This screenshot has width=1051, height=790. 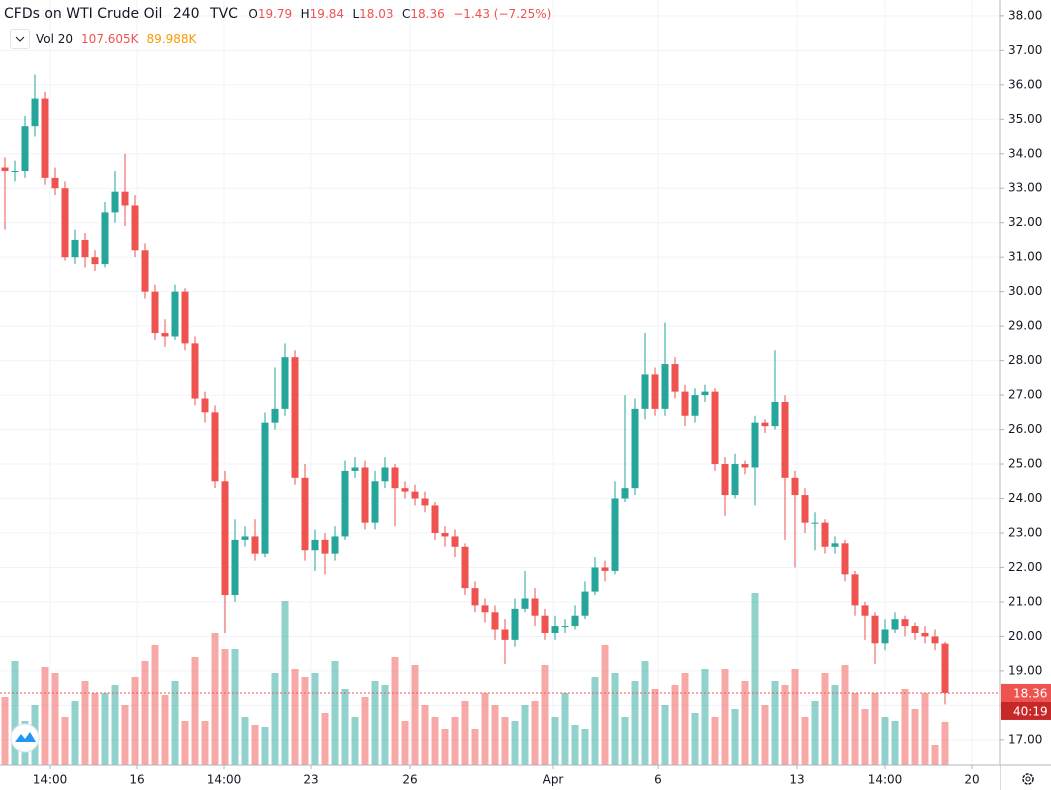 I want to click on ohlc-value: 18.36, so click(x=427, y=14).